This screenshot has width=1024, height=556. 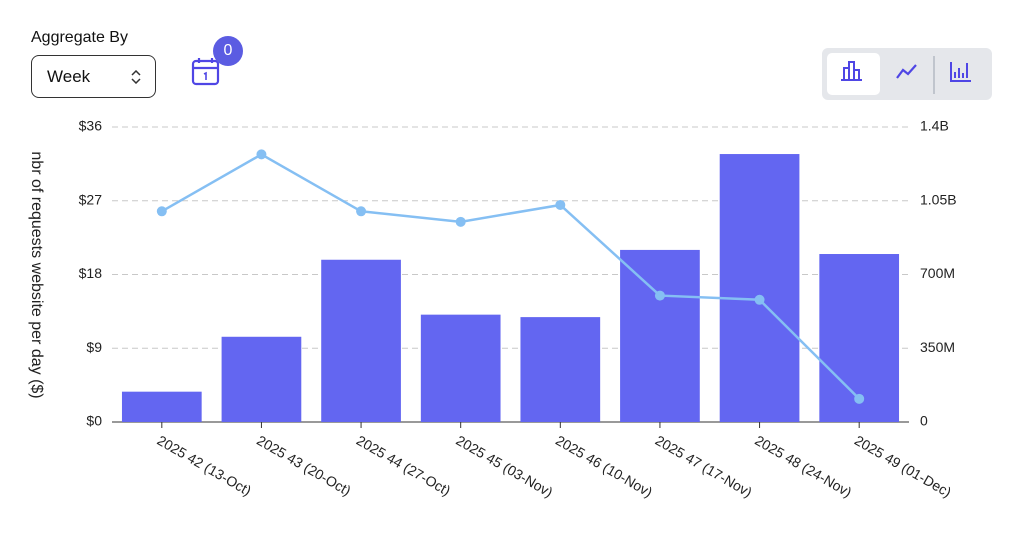 What do you see at coordinates (69, 76) in the screenshot?
I see `select-value: Week` at bounding box center [69, 76].